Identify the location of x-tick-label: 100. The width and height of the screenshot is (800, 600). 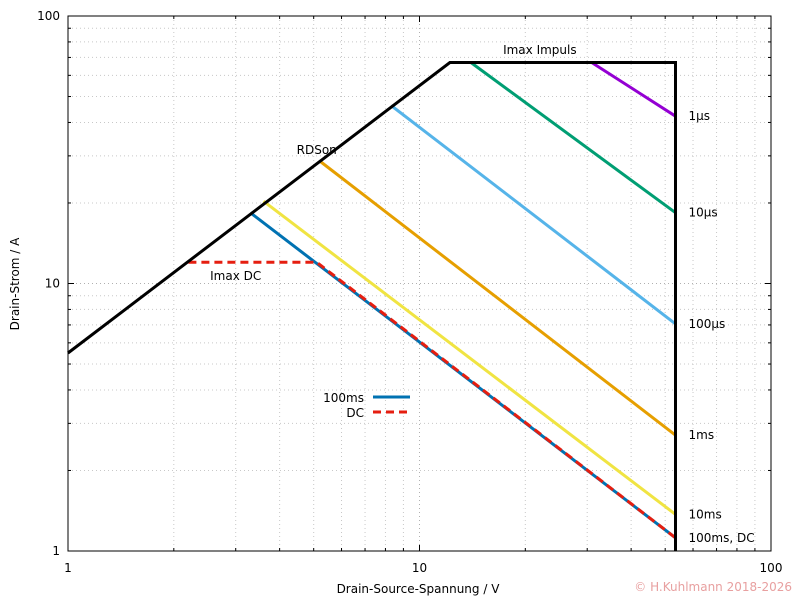
(771, 568).